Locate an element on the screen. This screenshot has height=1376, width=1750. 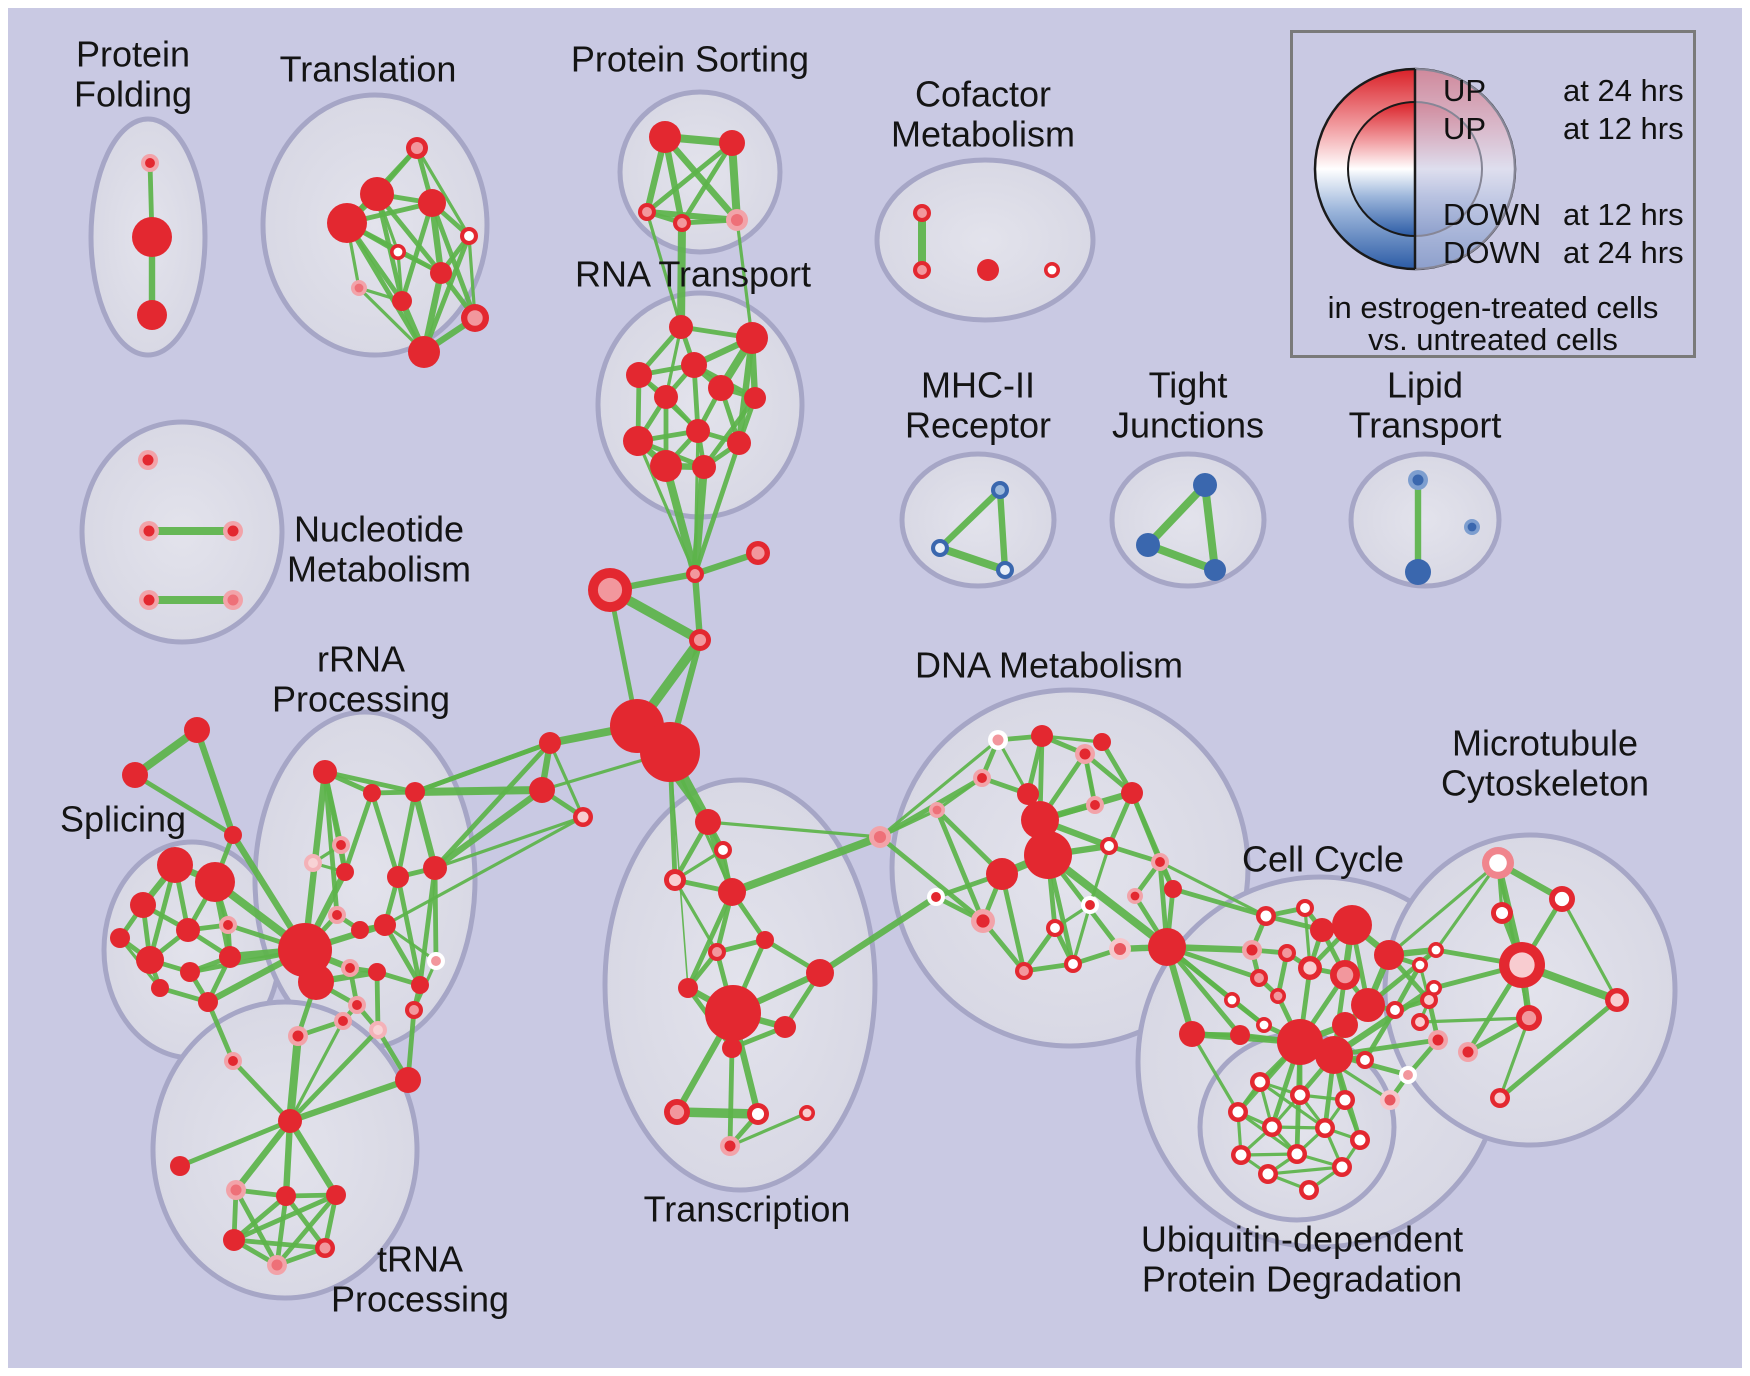
legend-glyph is located at coordinates (1415, 169).